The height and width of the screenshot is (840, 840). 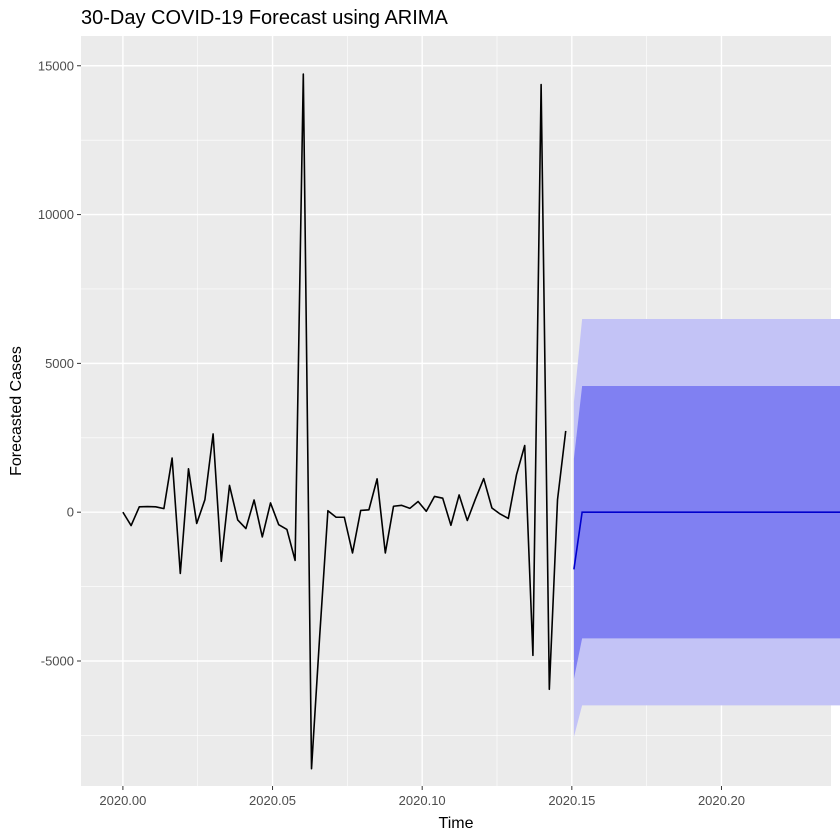 I want to click on y-tick-label: 15000, so click(x=56, y=65).